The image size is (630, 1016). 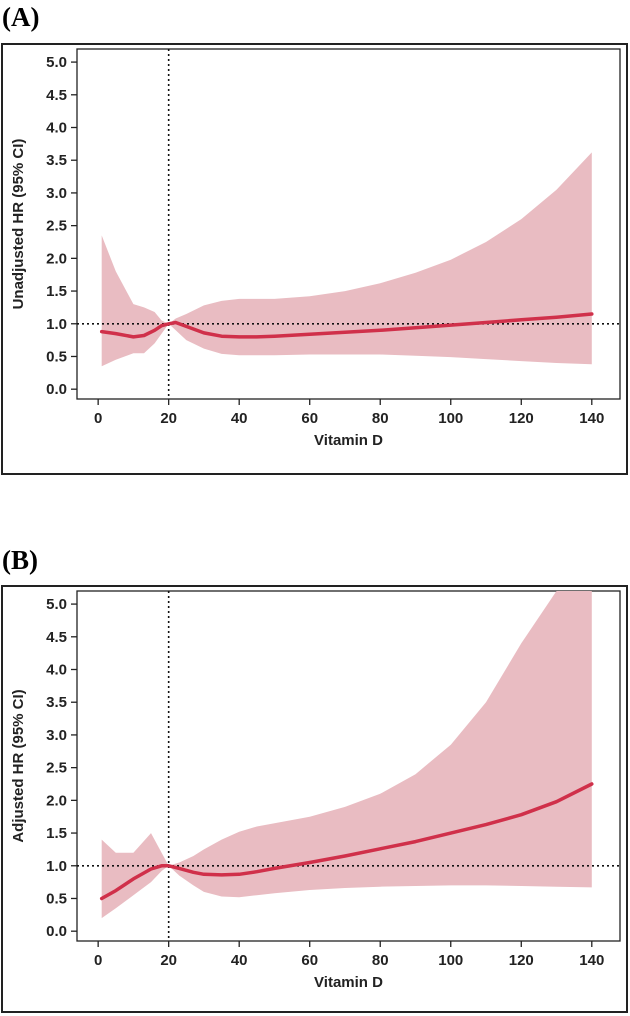 I want to click on y-axis-label: Unadjusted HR (95% CI), so click(x=18, y=224).